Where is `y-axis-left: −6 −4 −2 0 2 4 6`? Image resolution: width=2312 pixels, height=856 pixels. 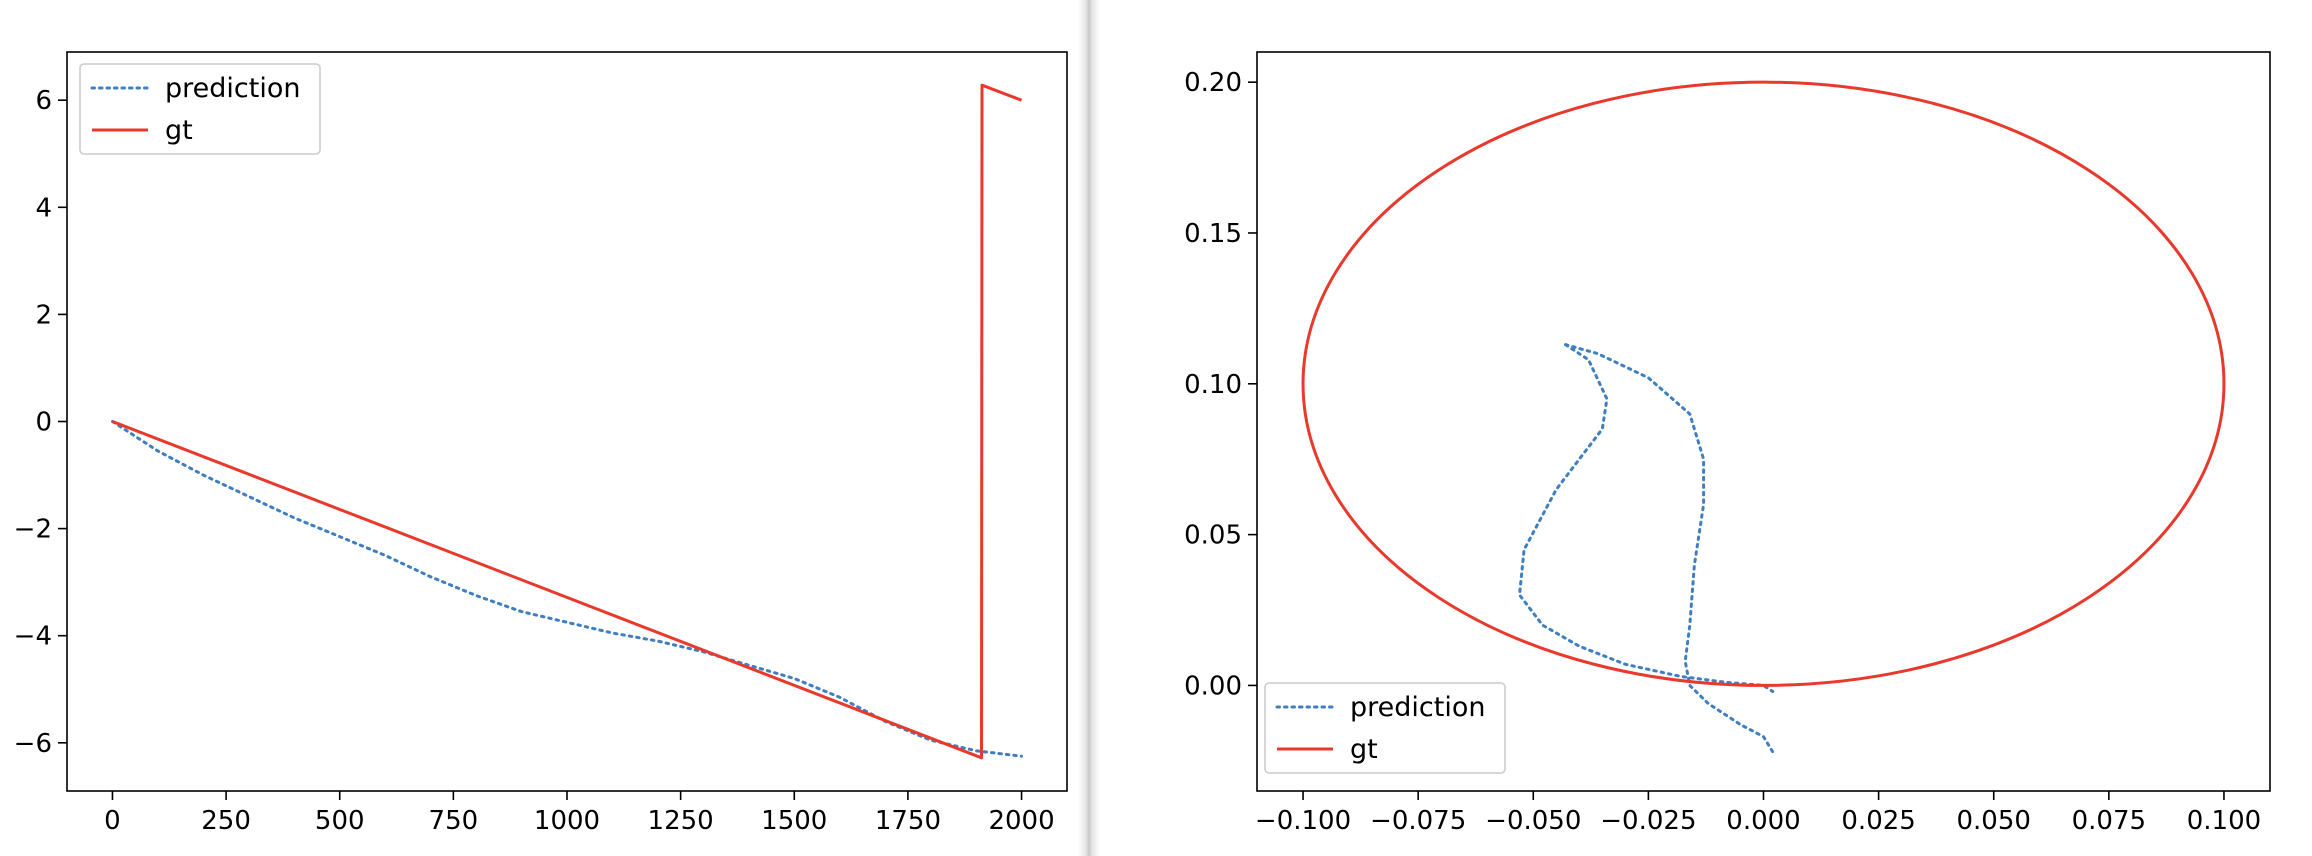 y-axis-left: −6 −4 −2 0 2 4 6 is located at coordinates (40, 422).